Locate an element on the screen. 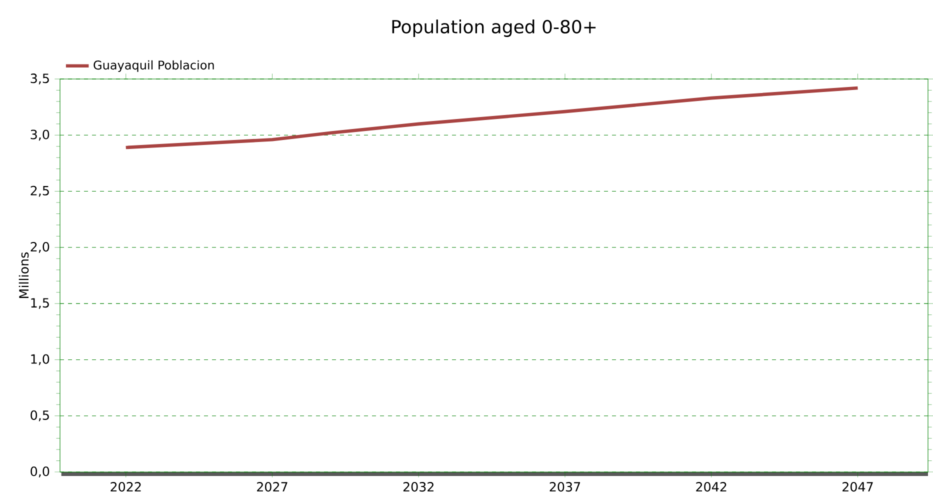 This screenshot has height=504, width=933. legend-label: Guayaquil Poblacion is located at coordinates (154, 66).